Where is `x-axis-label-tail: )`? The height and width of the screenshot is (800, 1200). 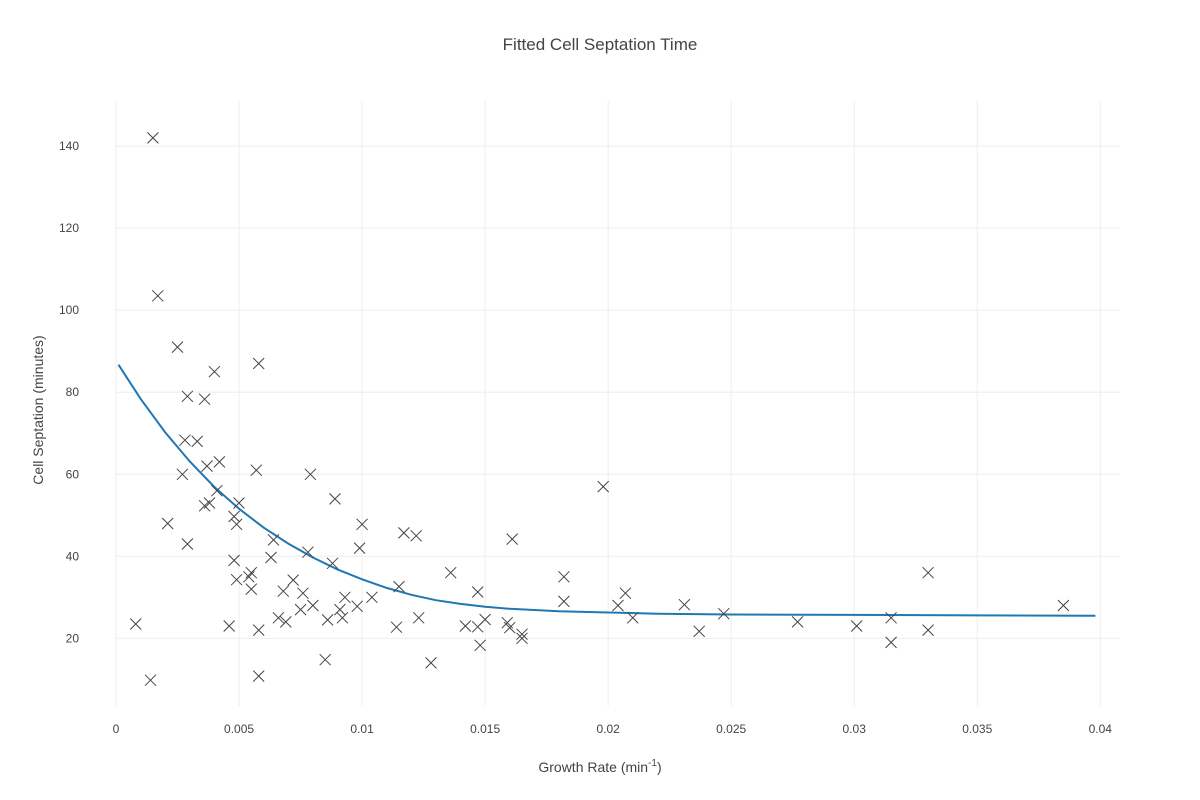
x-axis-label-tail: ) is located at coordinates (659, 767).